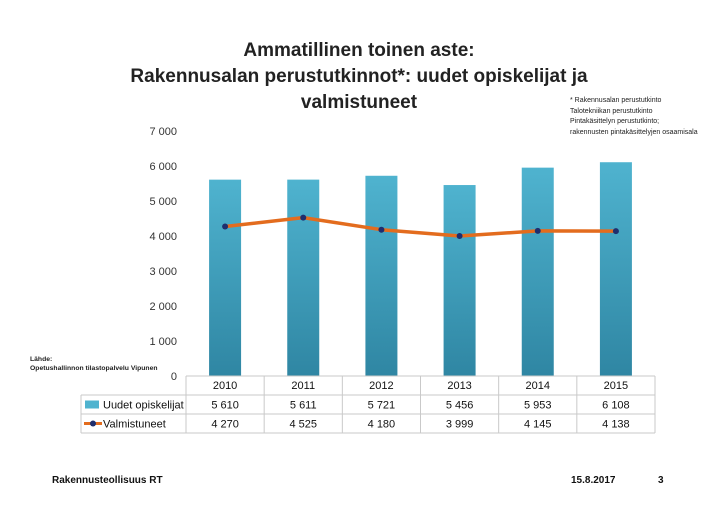 This screenshot has width=718, height=508. I want to click on footer-page-number: 3, so click(661, 480).